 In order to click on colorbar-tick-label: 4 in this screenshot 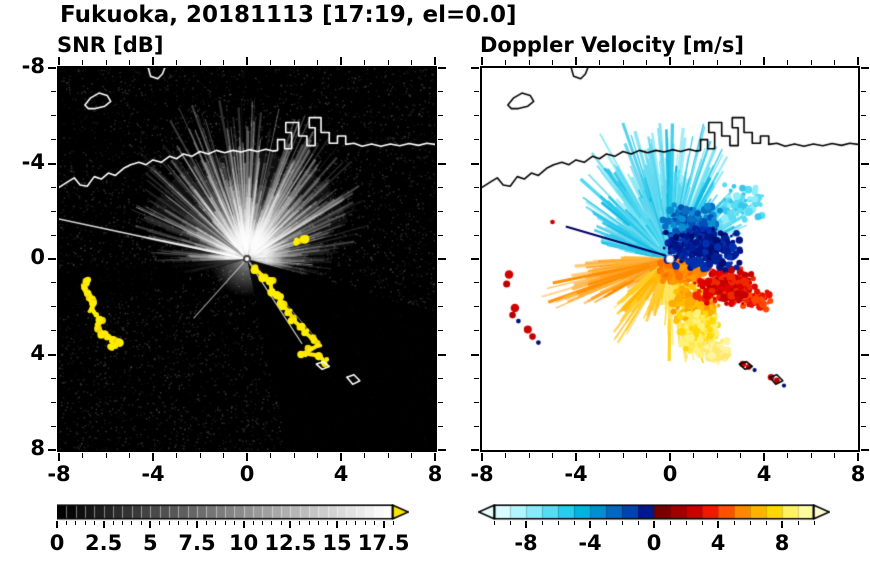, I will do `click(718, 543)`.